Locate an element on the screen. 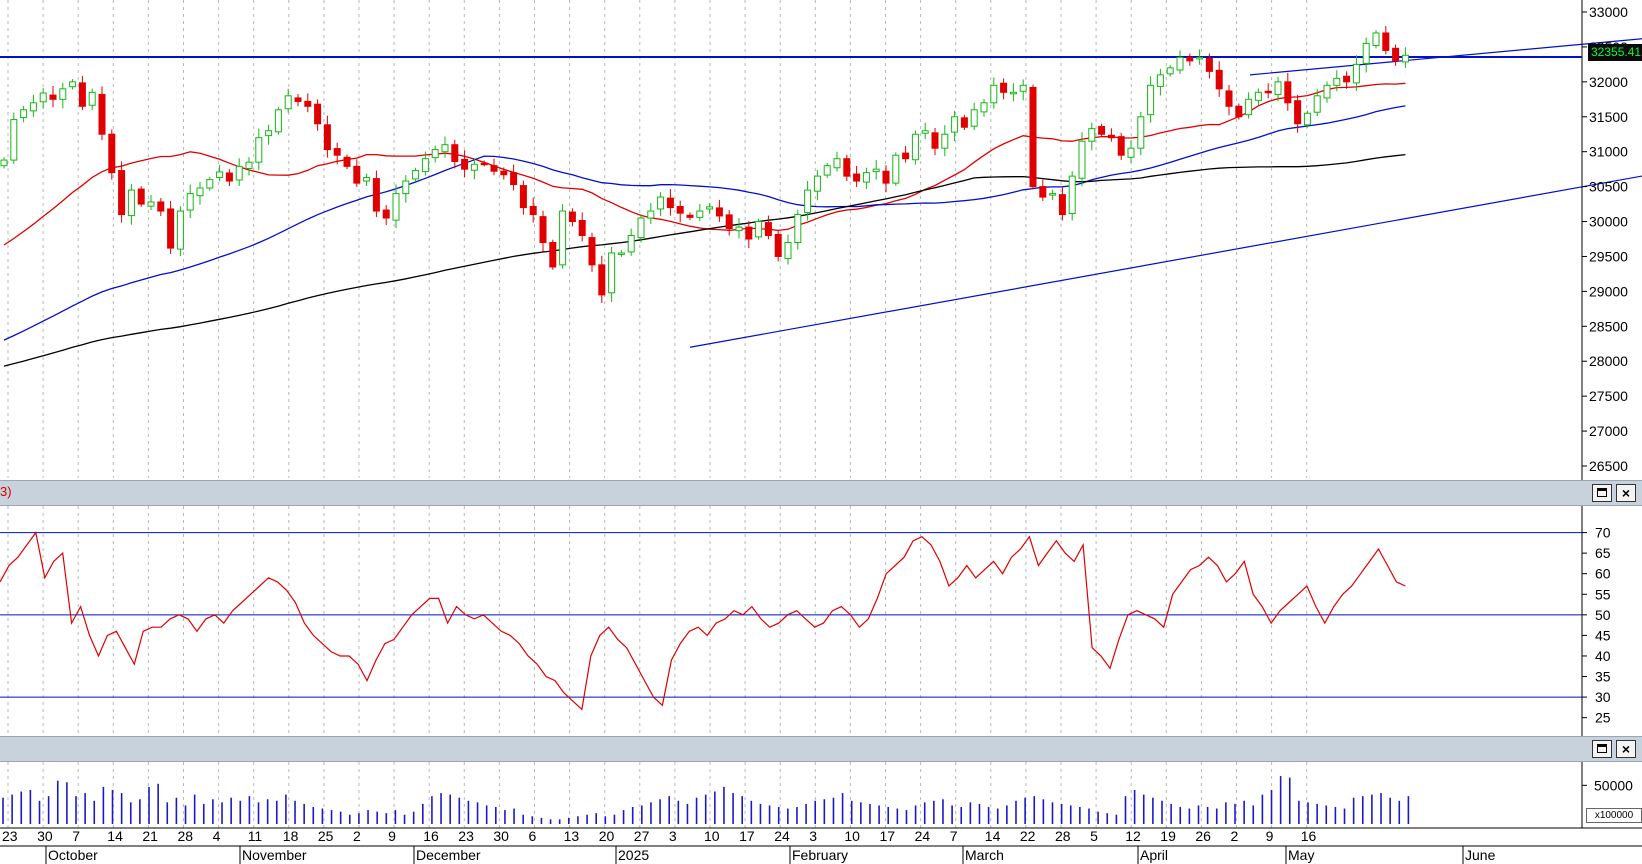 Image resolution: width=1642 pixels, height=864 pixels. month-label: October is located at coordinates (73, 855).